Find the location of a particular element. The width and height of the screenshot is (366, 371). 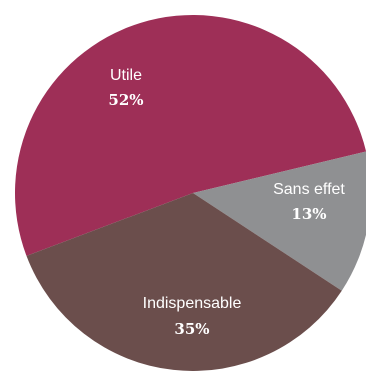

slice-value-utile: 52% is located at coordinates (125, 100).